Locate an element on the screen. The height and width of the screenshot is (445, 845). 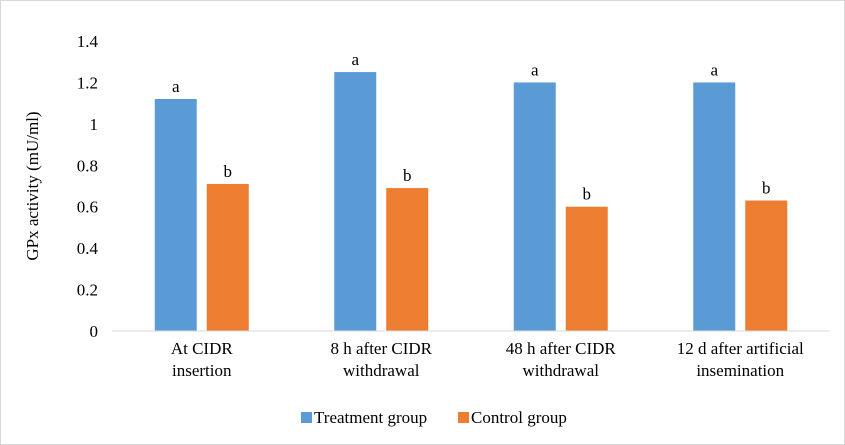
category-label: insertion is located at coordinates (202, 370).